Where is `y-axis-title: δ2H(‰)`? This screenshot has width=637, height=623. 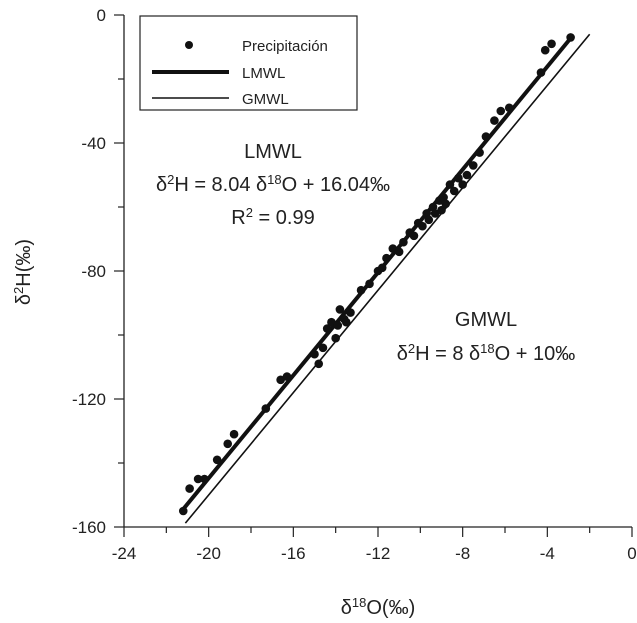
y-axis-title: δ2H(‰) is located at coordinates (23, 272).